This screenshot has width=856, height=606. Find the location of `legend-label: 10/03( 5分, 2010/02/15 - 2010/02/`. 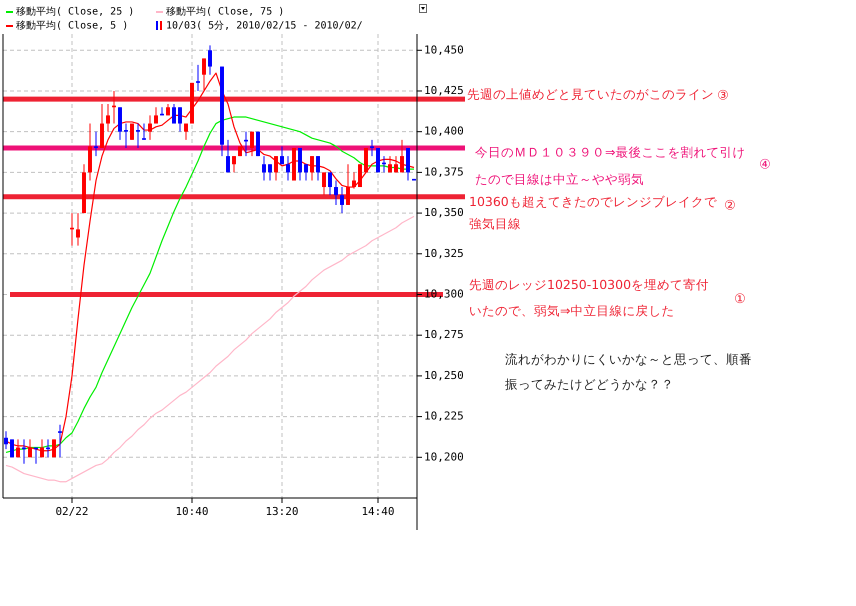

legend-label: 10/03( 5分, 2010/02/15 - 2010/02/ is located at coordinates (264, 26).